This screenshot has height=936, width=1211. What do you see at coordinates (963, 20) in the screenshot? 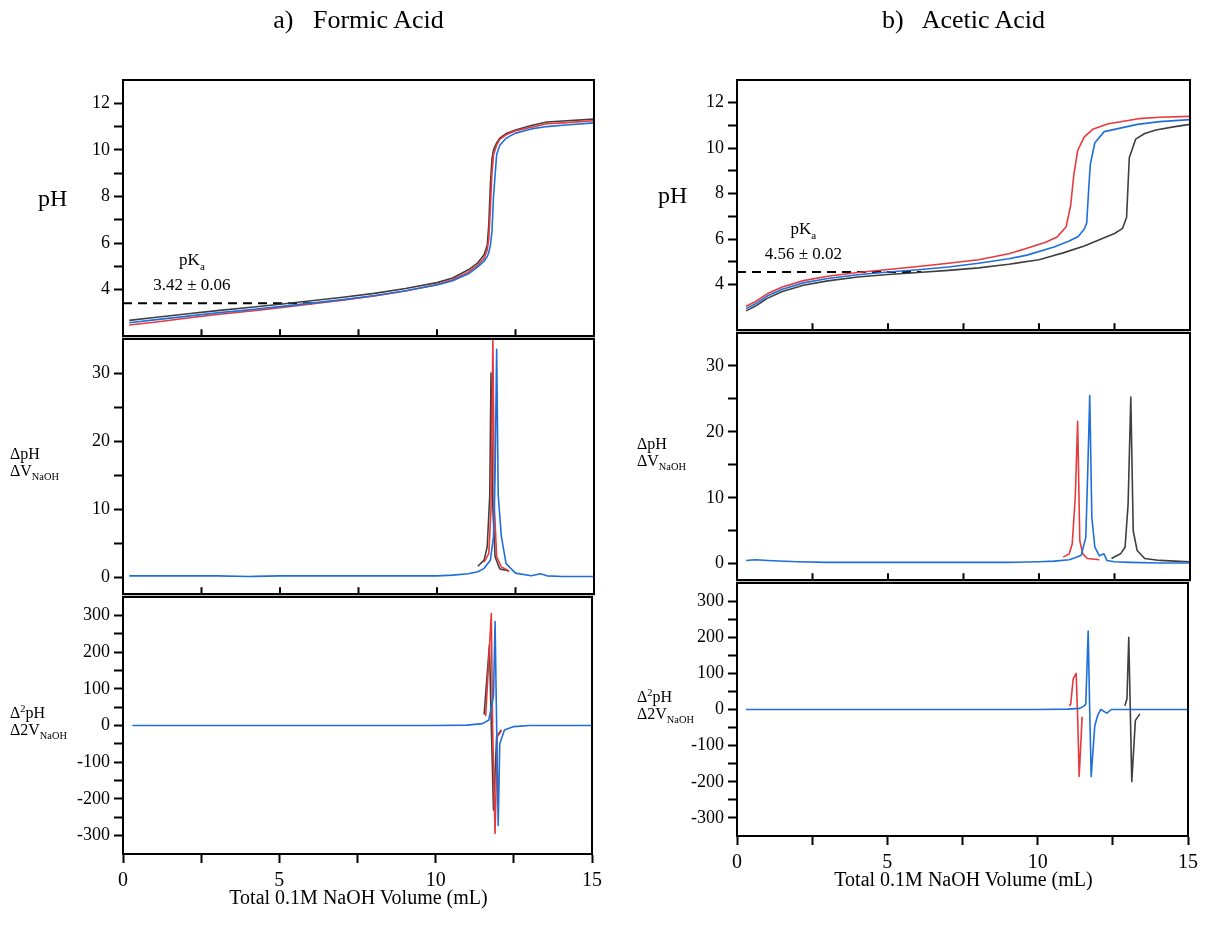
I see `chart-title: b) Acetic Acid` at bounding box center [963, 20].